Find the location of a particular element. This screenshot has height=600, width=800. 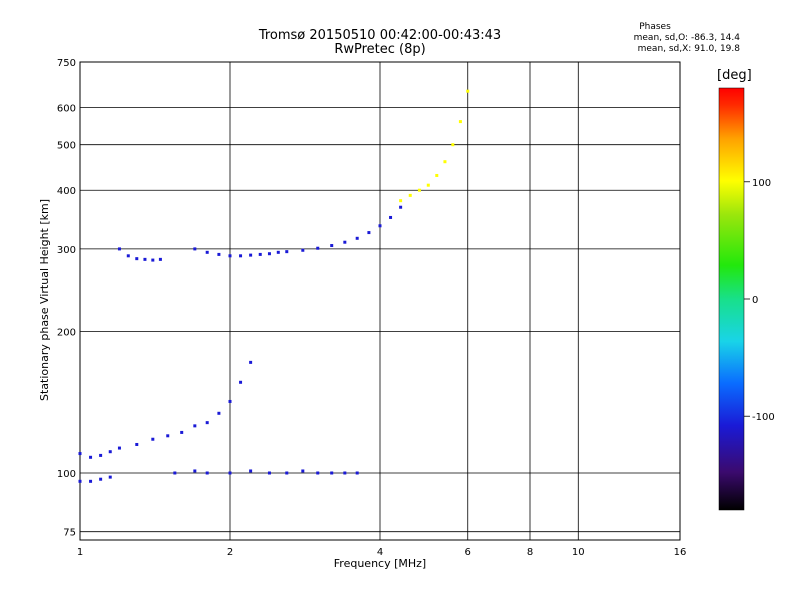

y-tick-label: 750 is located at coordinates (66, 63).